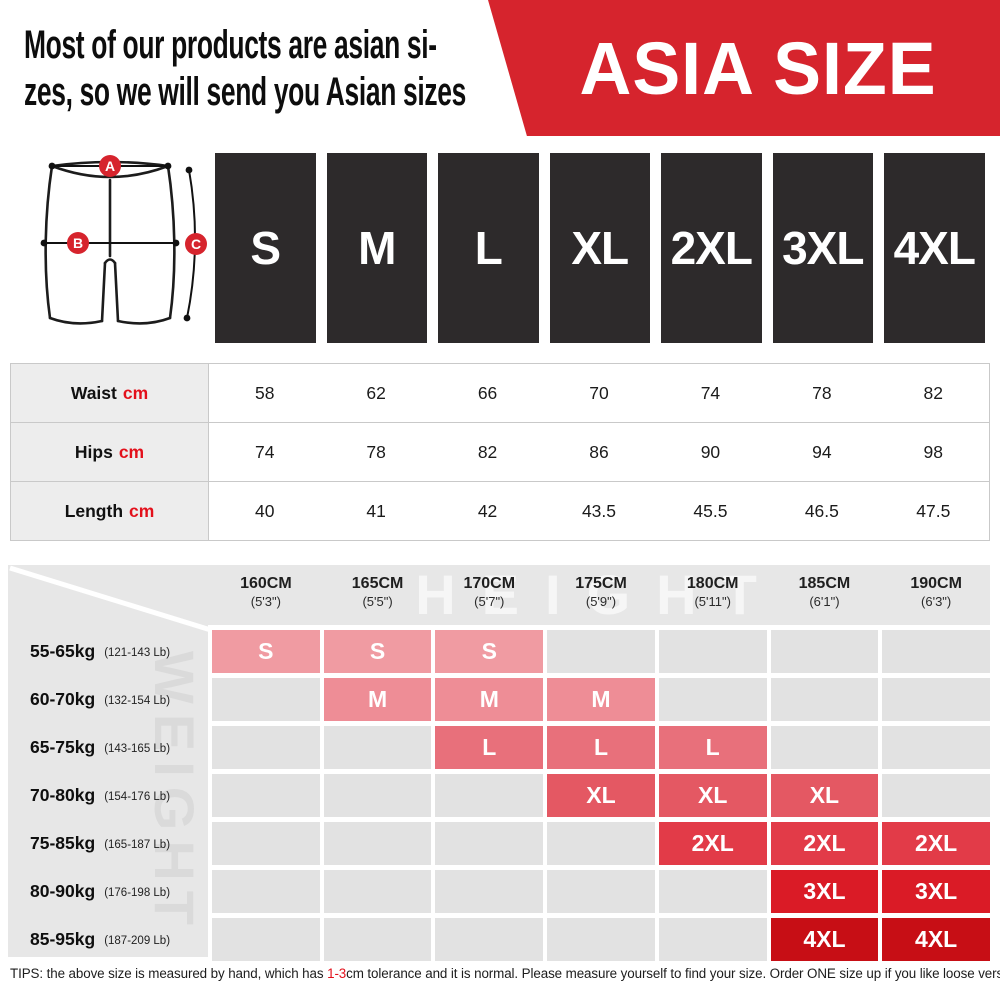 The height and width of the screenshot is (1000, 1000). Describe the element at coordinates (337, 973) in the screenshot. I see `tips-highlight: 1-3` at that location.